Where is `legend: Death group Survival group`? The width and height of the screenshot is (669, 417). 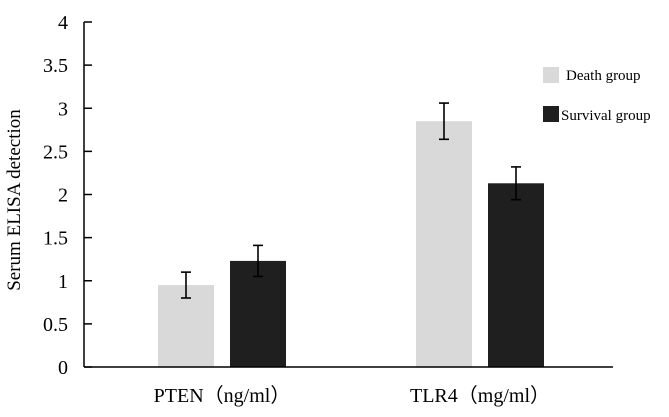 legend: Death group Survival group is located at coordinates (597, 95).